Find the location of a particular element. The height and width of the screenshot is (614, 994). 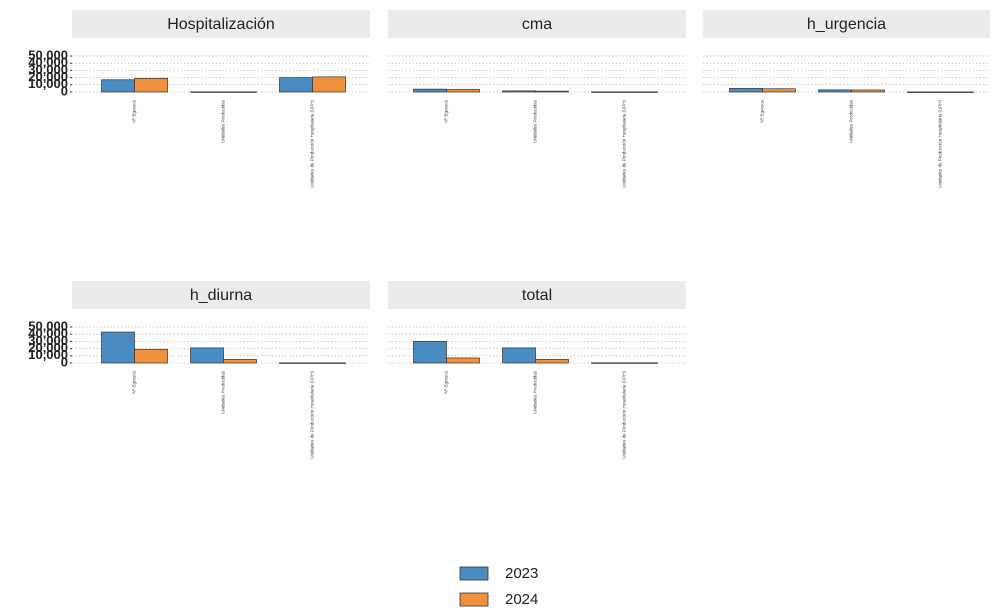

facet-title: h_urgencia is located at coordinates (846, 24).